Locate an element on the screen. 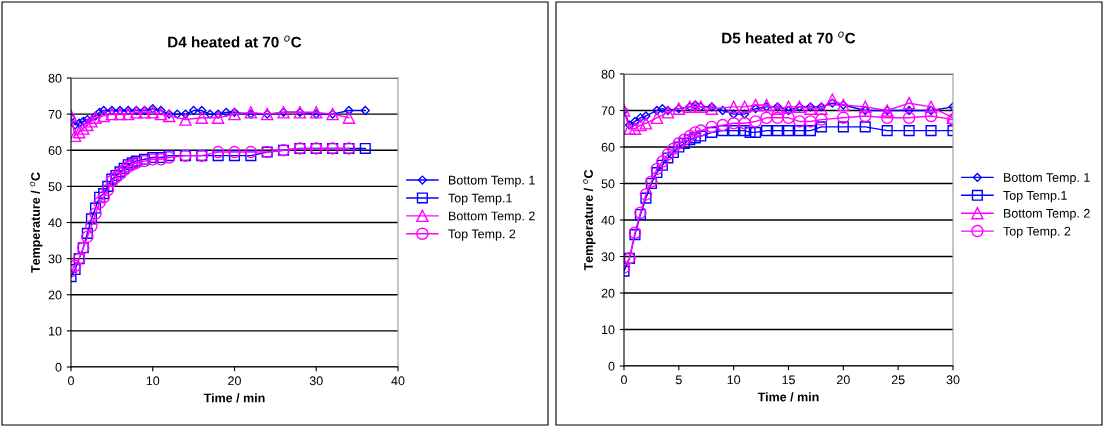  x-tick-label: 30 is located at coordinates (953, 380).